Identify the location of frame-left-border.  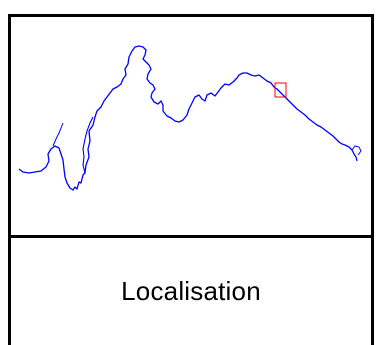
(9, 179).